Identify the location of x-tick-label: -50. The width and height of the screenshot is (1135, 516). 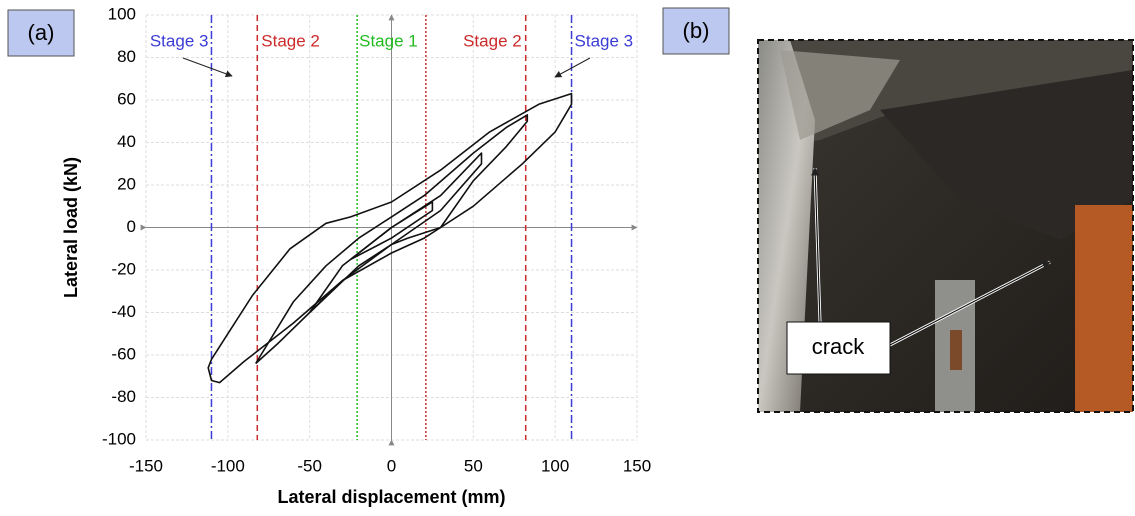
(309, 465).